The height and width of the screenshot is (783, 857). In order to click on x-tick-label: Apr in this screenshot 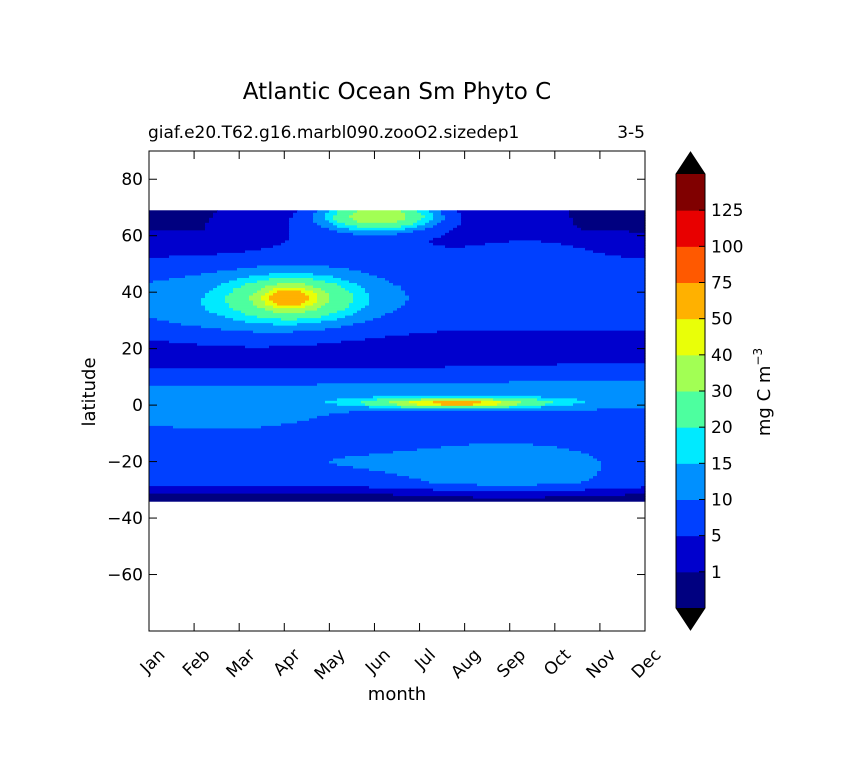, I will do `click(287, 662)`.